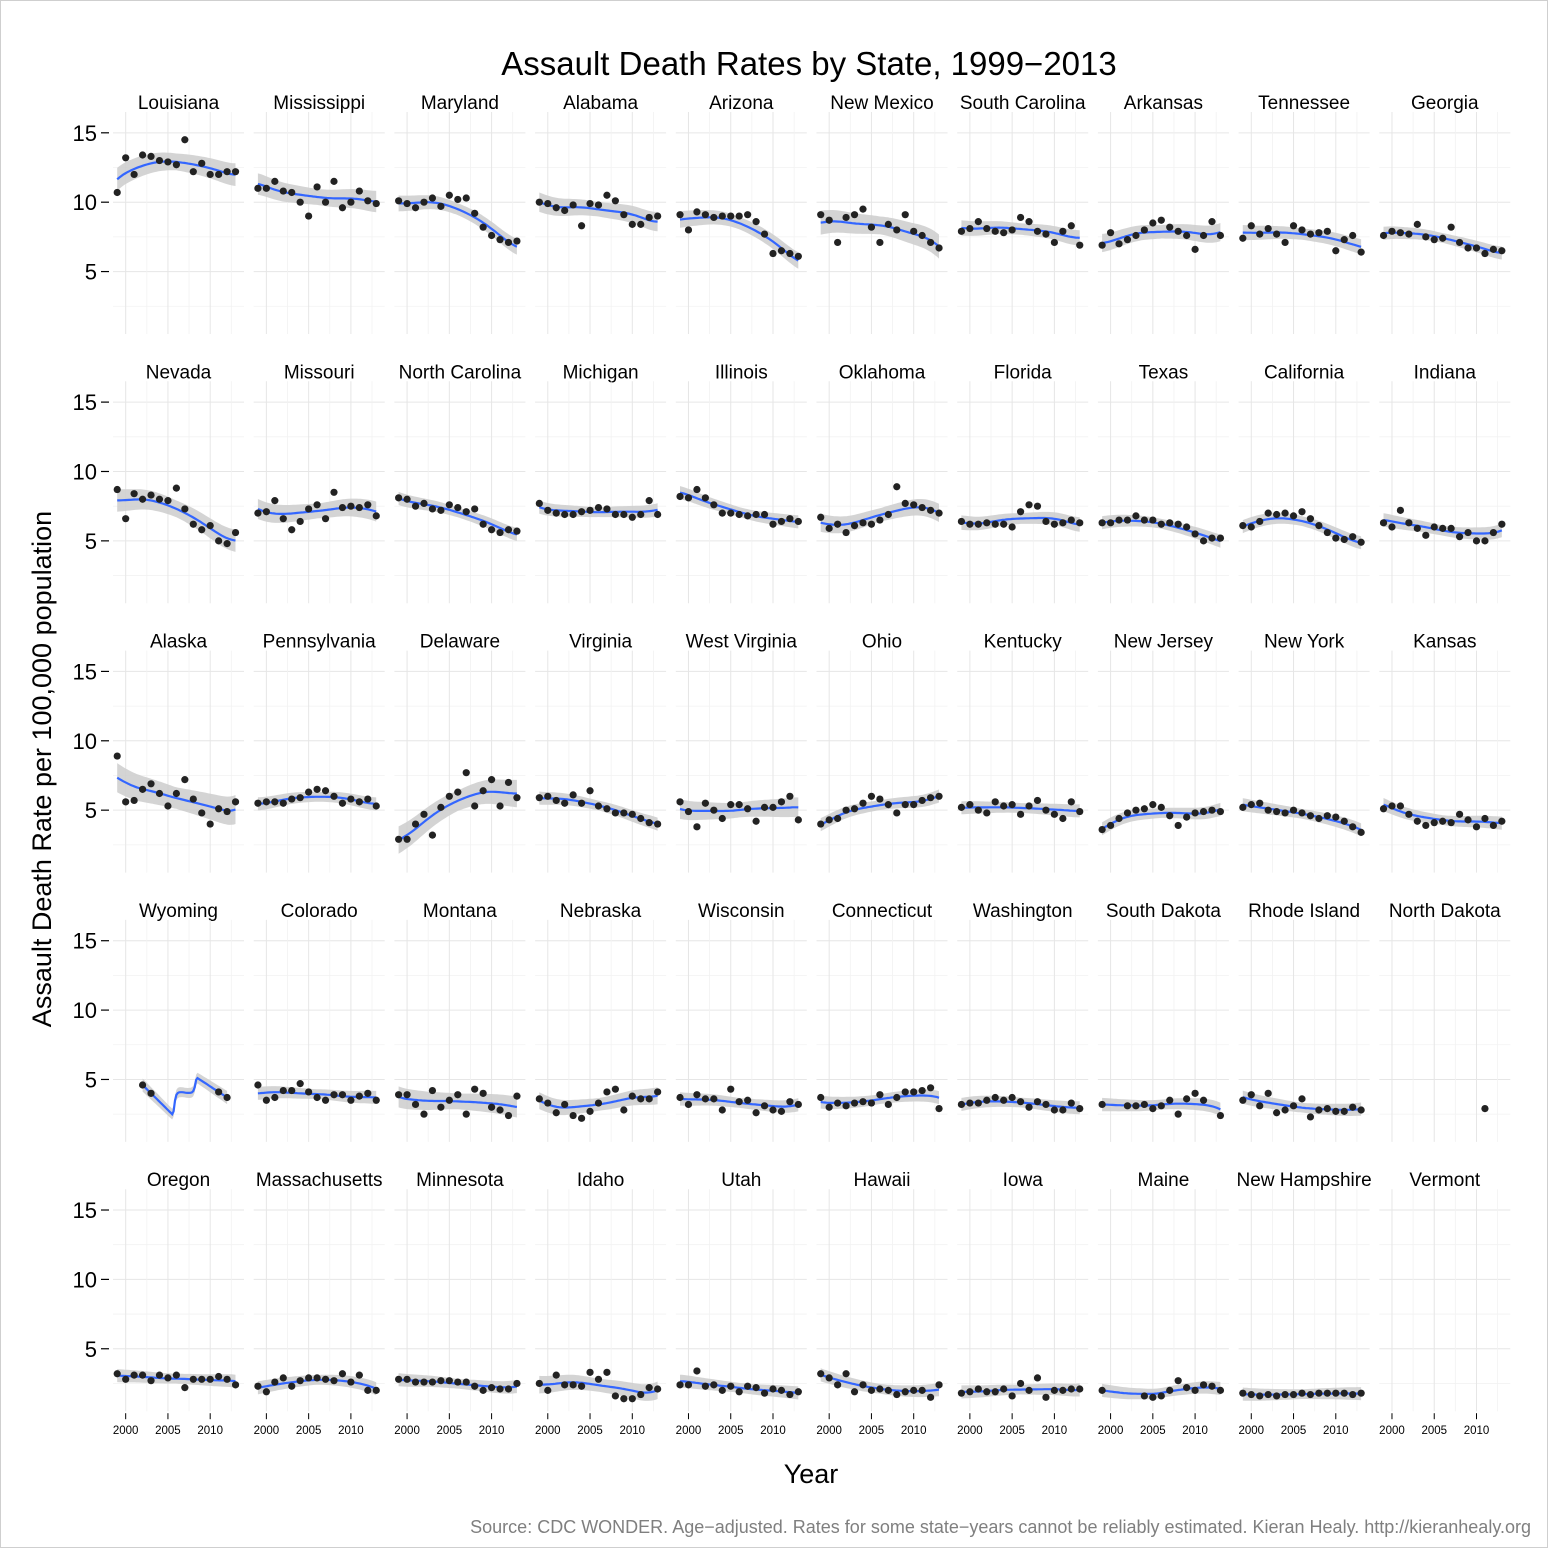  What do you see at coordinates (1243, 807) in the screenshot?
I see `data-point-new-york-1999` at bounding box center [1243, 807].